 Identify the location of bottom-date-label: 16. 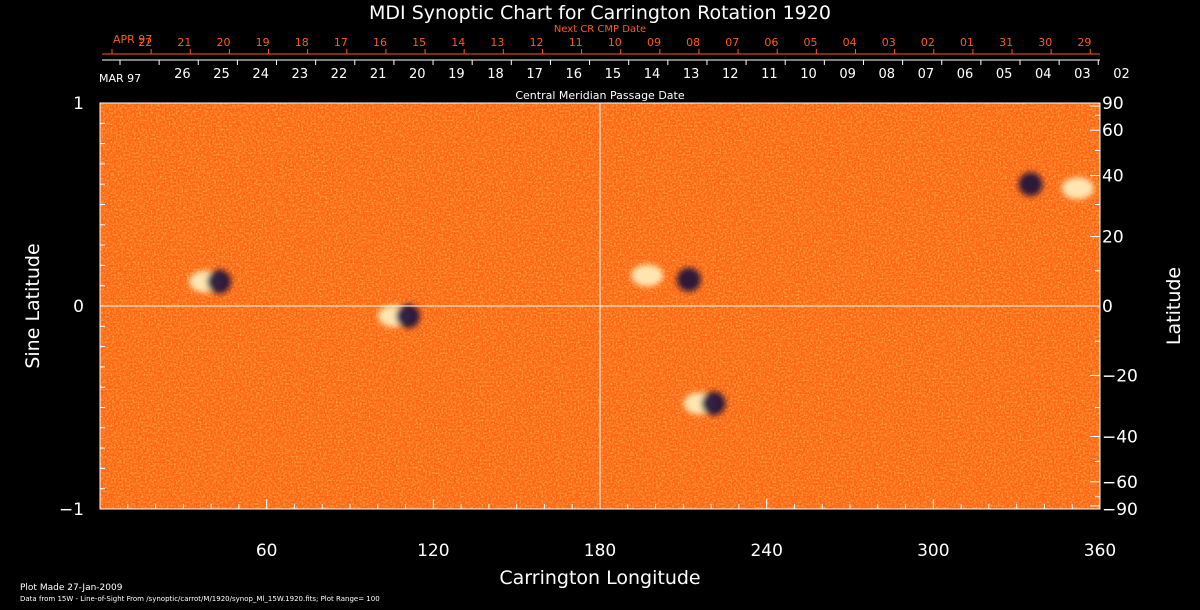
(573, 74).